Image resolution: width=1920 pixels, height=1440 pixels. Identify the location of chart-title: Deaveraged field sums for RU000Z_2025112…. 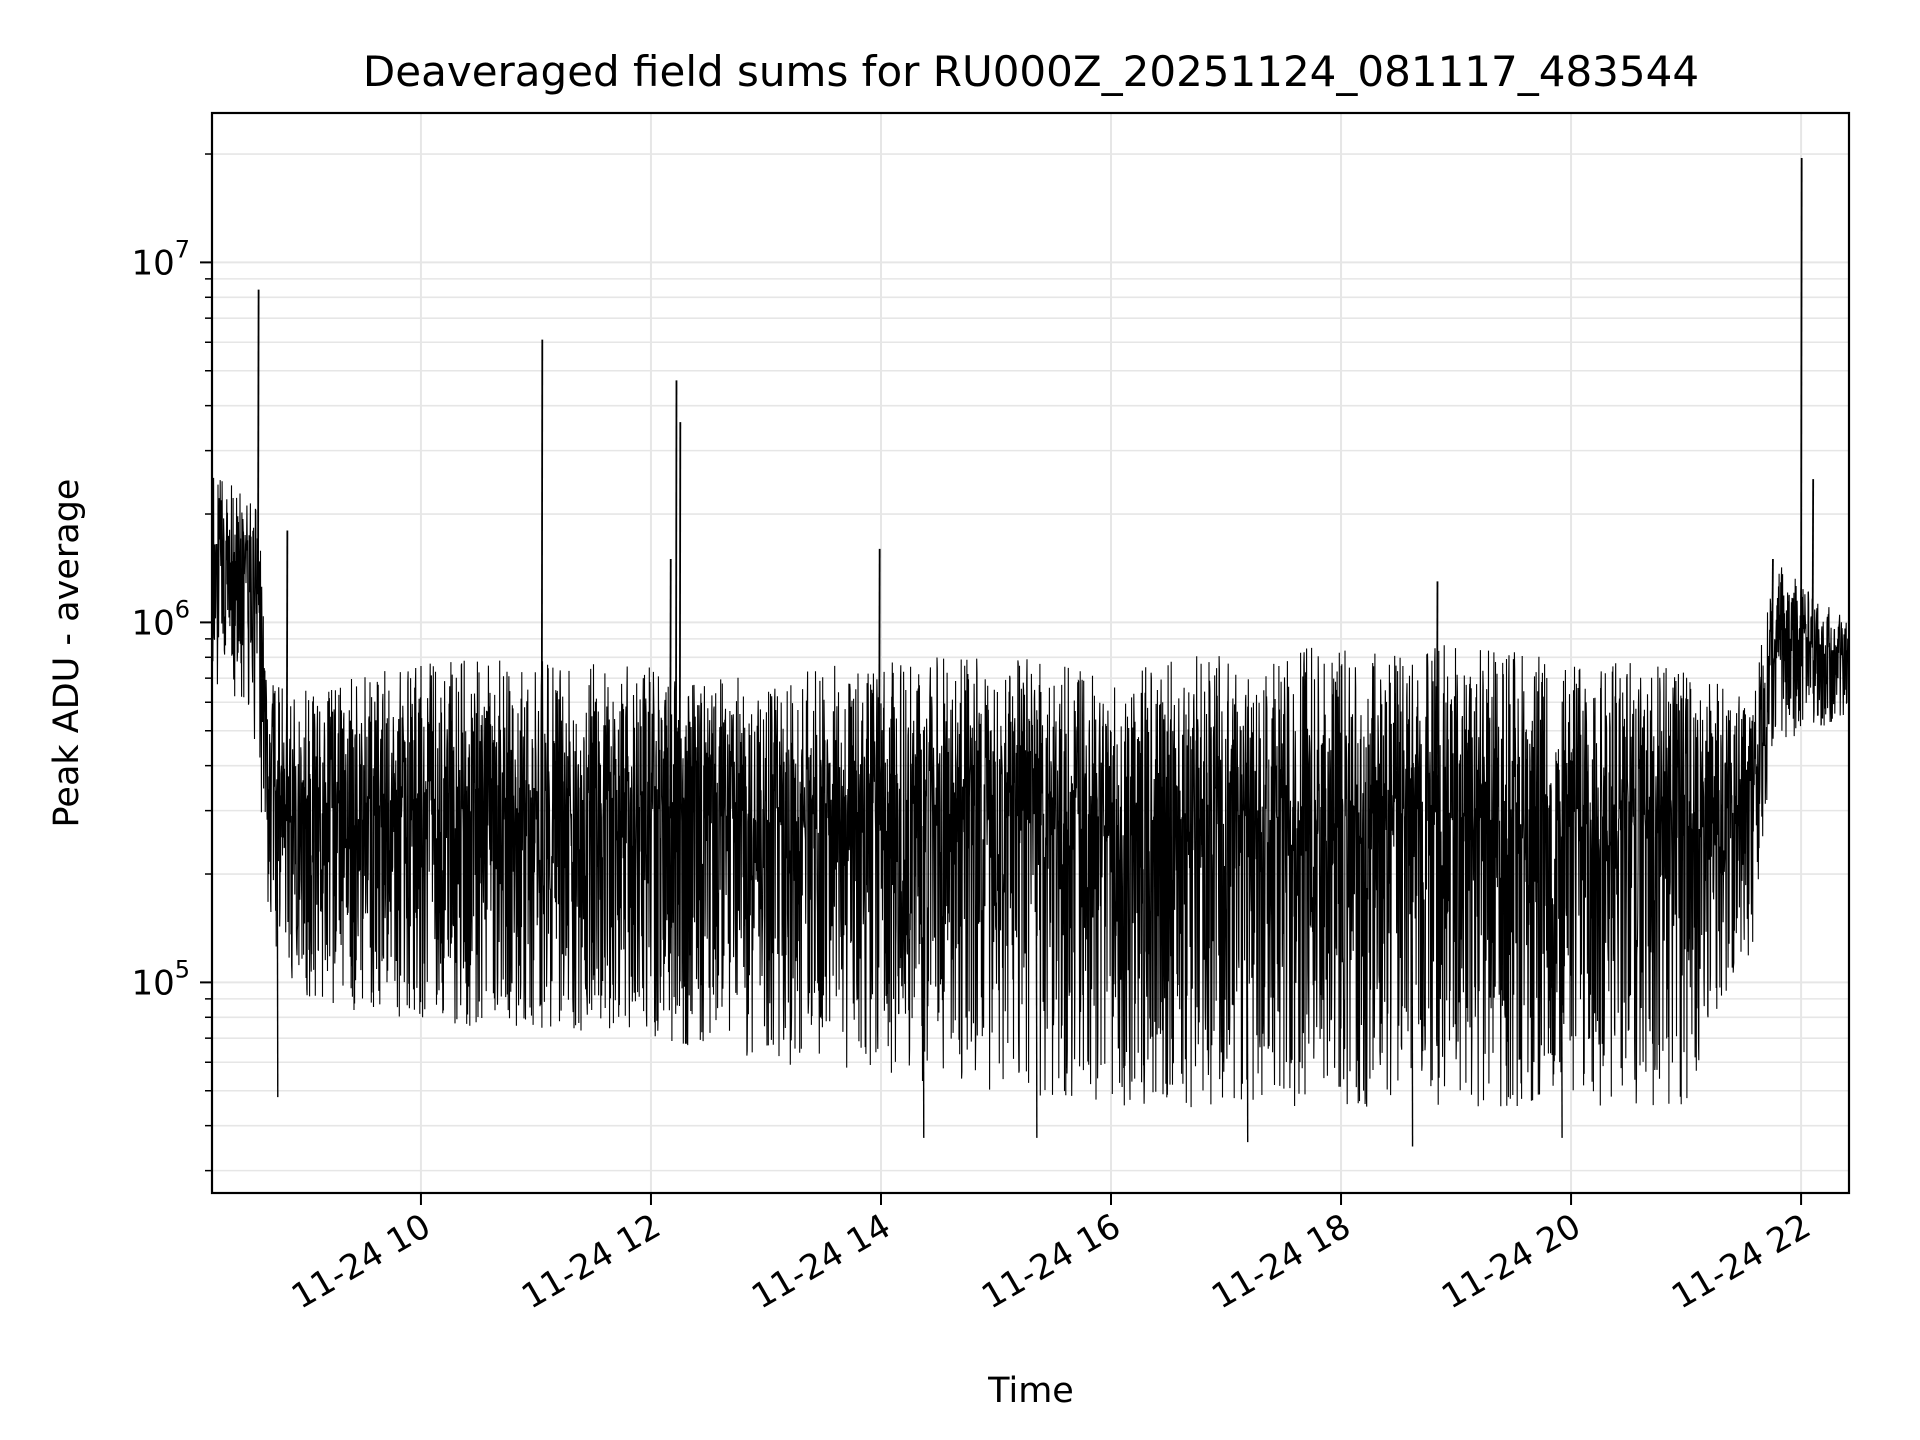
(1031, 71).